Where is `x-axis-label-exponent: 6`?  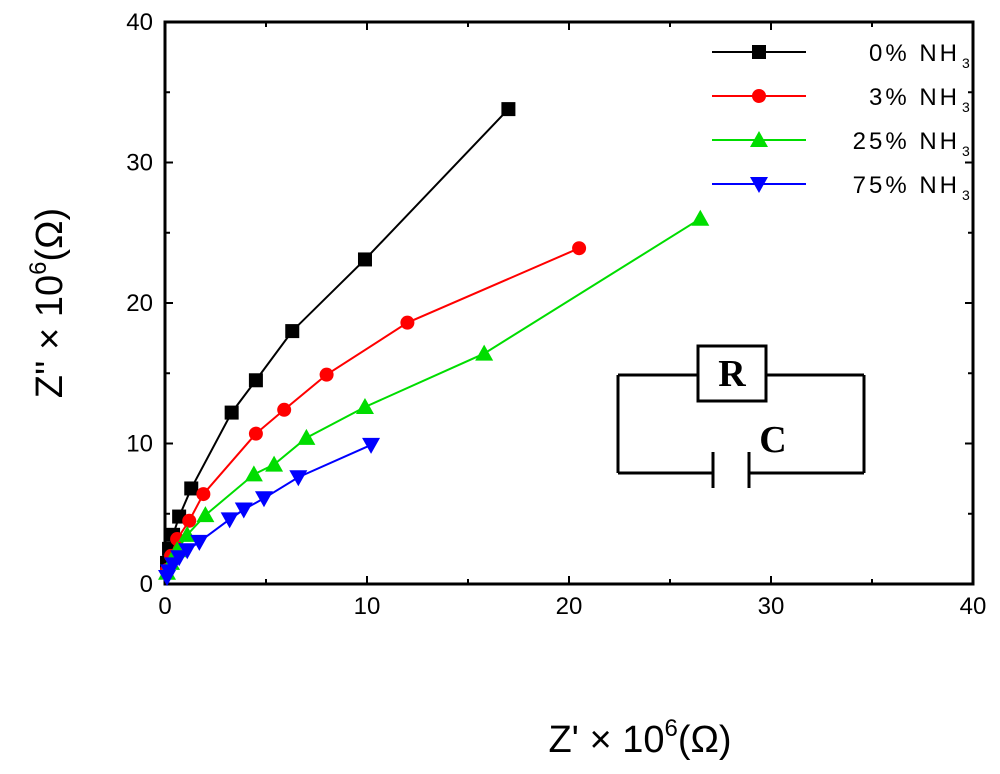
x-axis-label-exponent: 6 is located at coordinates (670, 728).